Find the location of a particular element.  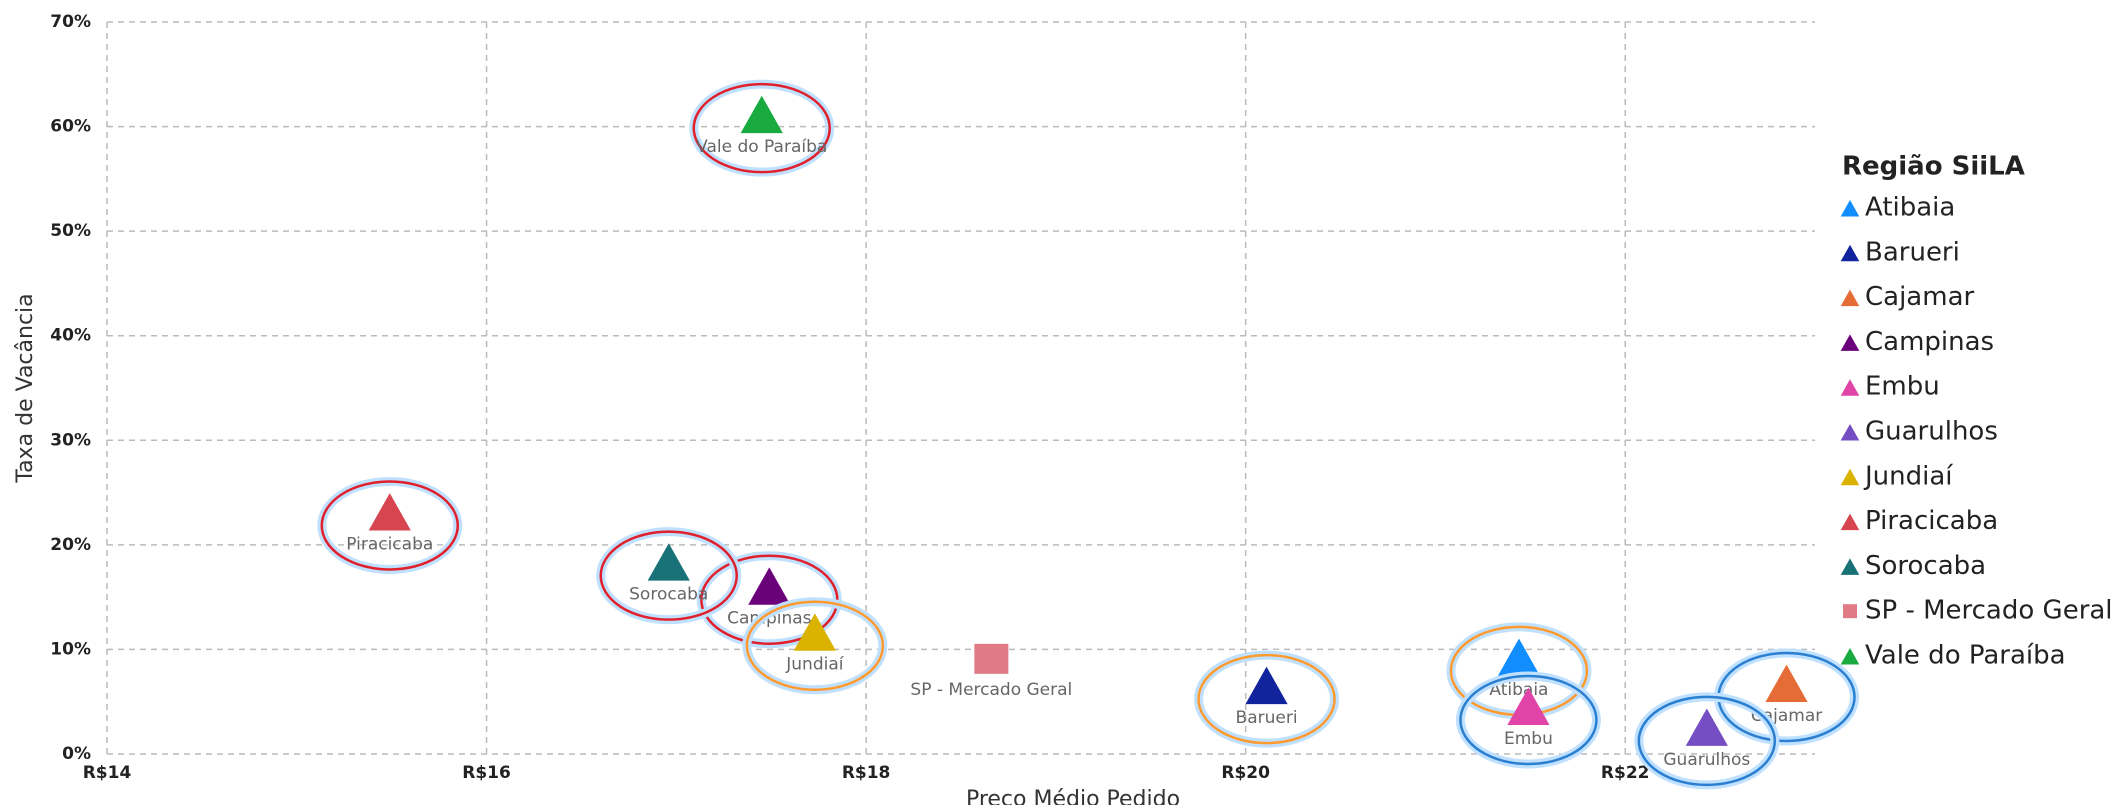

legend-label: Barueri is located at coordinates (1912, 252).